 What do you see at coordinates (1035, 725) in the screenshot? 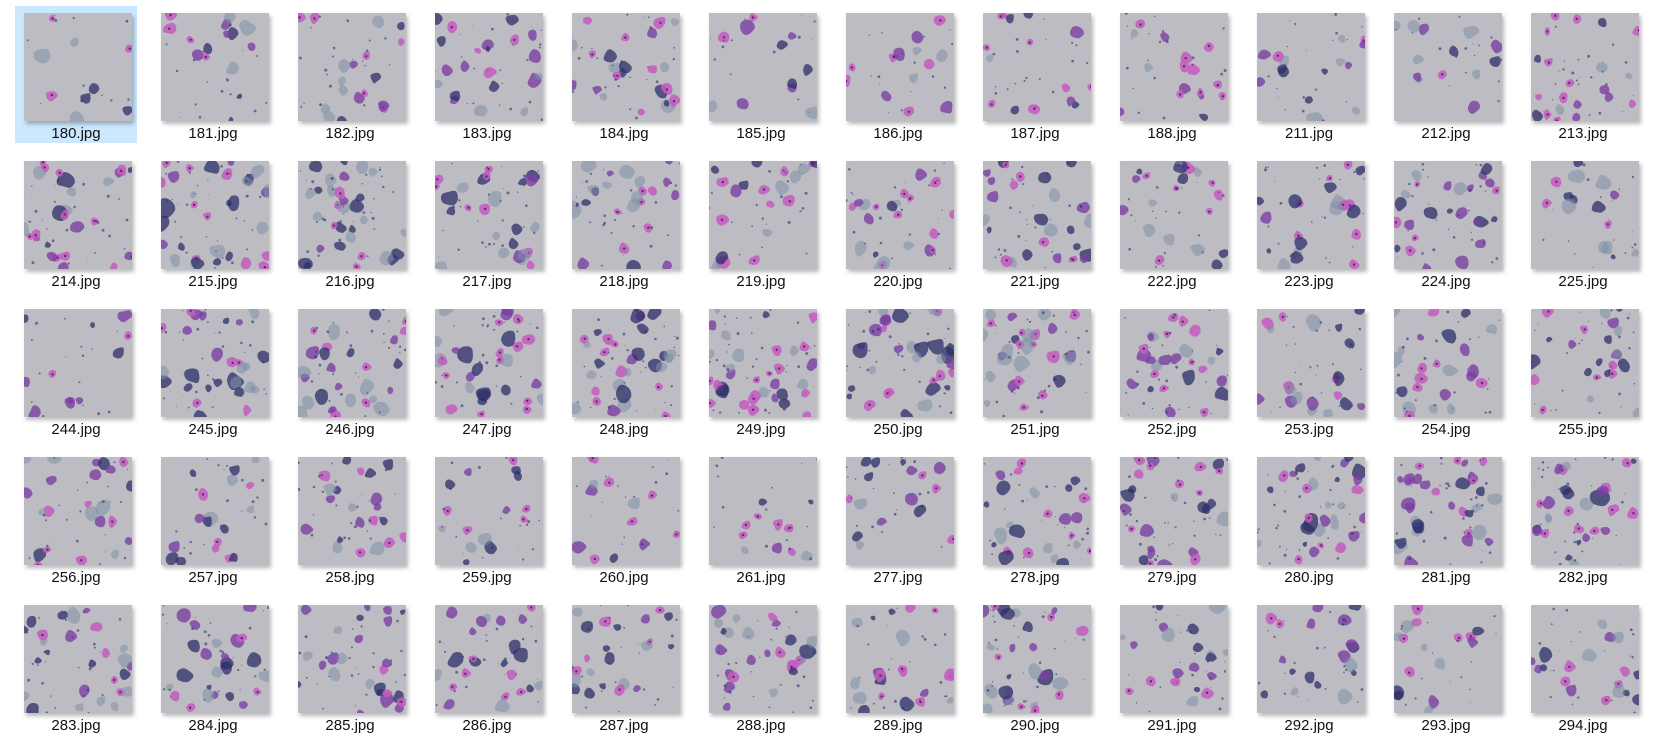
I see `file-name-label: 290.jpg` at bounding box center [1035, 725].